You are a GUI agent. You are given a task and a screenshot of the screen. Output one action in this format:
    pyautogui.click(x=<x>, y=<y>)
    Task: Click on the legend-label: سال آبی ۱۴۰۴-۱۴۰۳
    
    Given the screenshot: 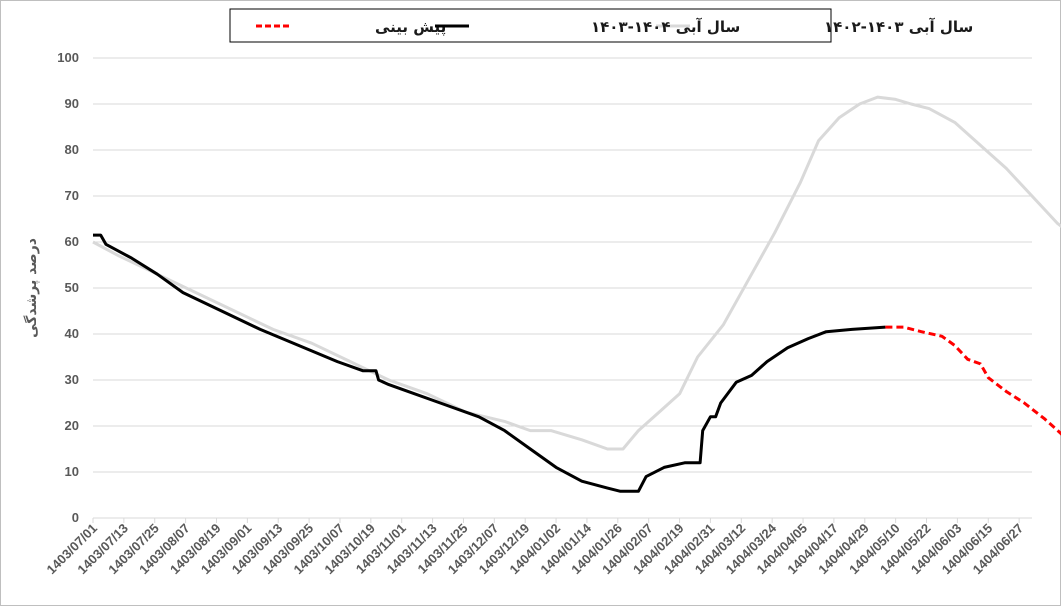 What is the action you would take?
    pyautogui.click(x=665, y=27)
    